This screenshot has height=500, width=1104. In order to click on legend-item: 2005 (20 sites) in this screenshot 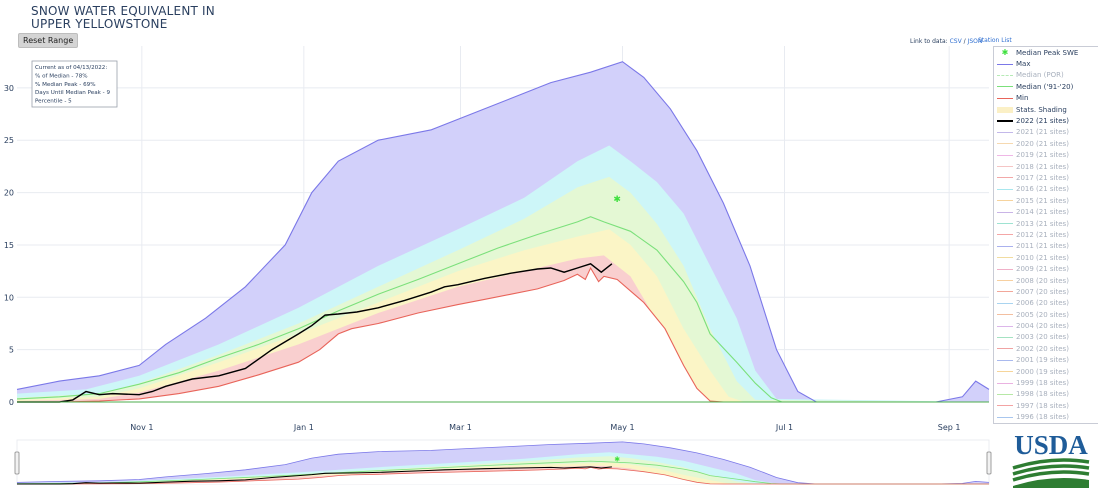, I will do `click(1046, 314)`.